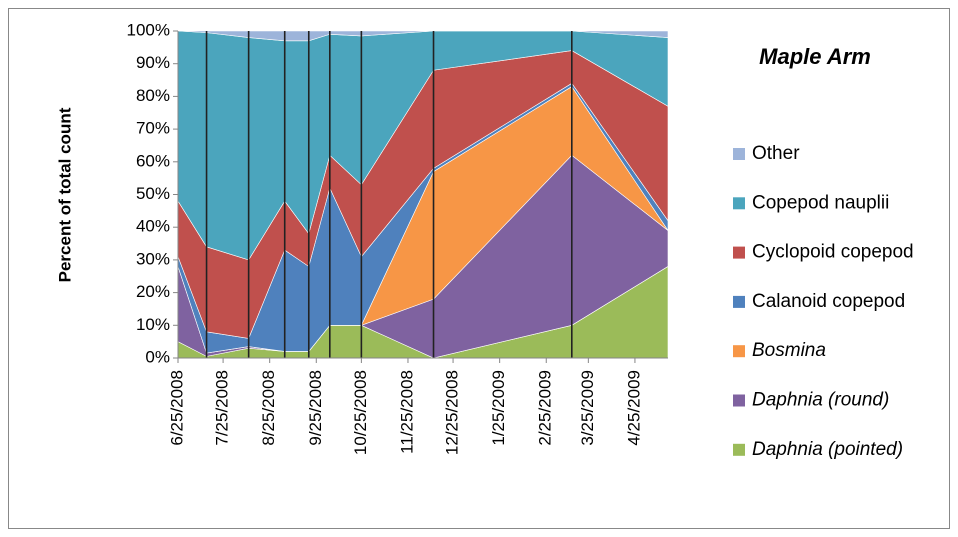 This screenshot has width=958, height=537. I want to click on legend-label: Cyclopoid copepod, so click(833, 252).